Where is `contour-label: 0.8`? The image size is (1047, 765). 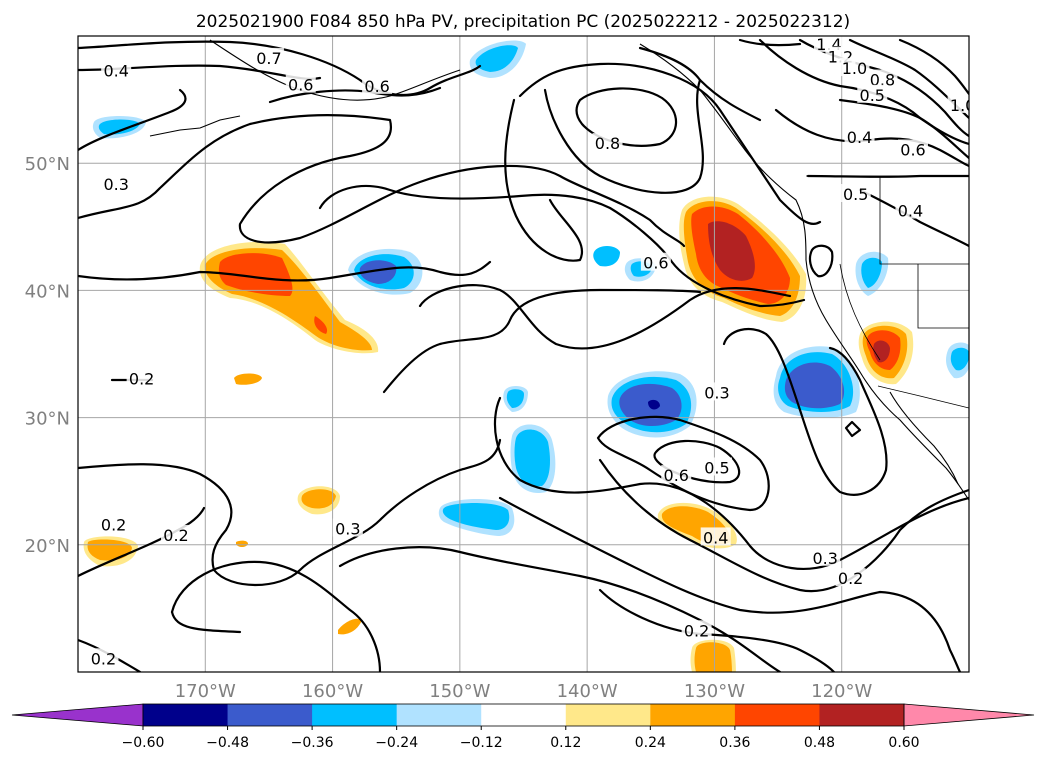
contour-label: 0.8 is located at coordinates (882, 80).